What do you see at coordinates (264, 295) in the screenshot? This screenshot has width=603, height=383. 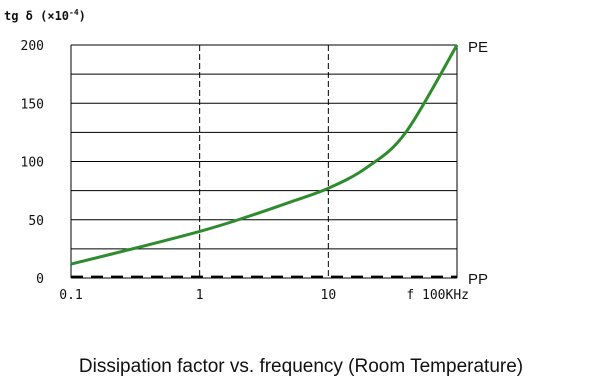 I see `x-tick-labels: 0.1 1 10 f 100KHz` at bounding box center [264, 295].